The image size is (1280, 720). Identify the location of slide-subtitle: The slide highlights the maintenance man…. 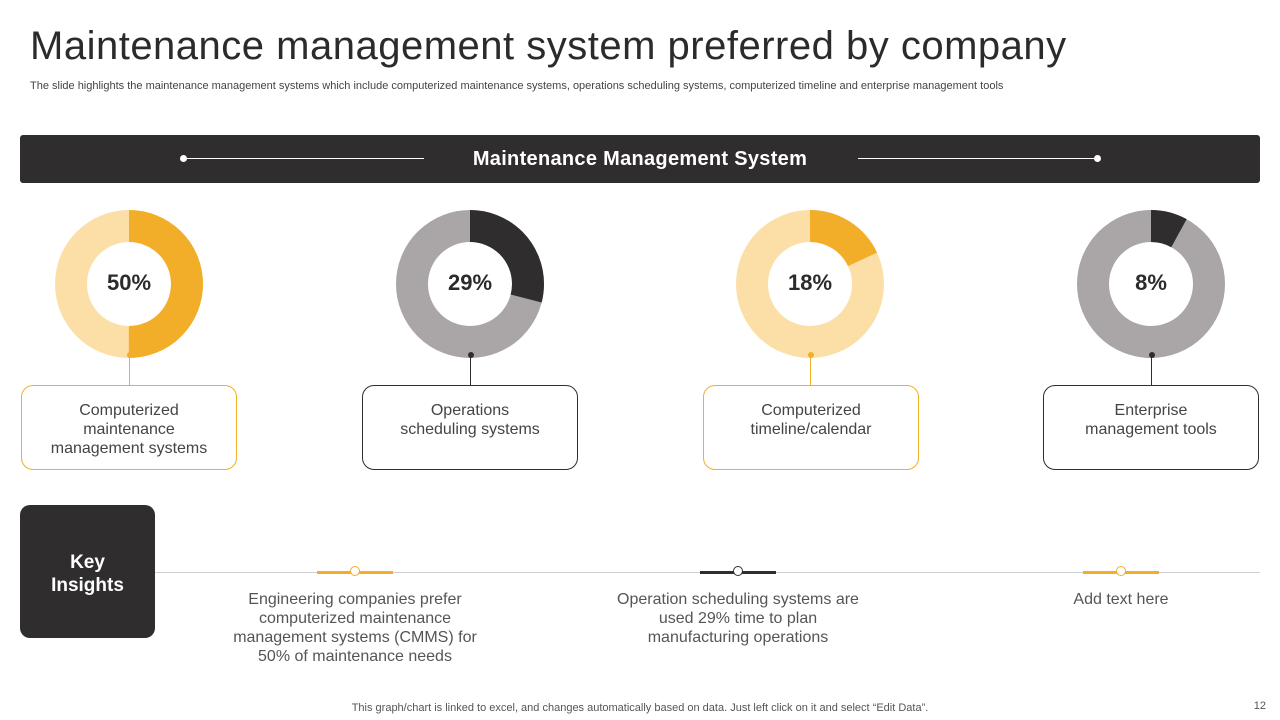
(517, 86).